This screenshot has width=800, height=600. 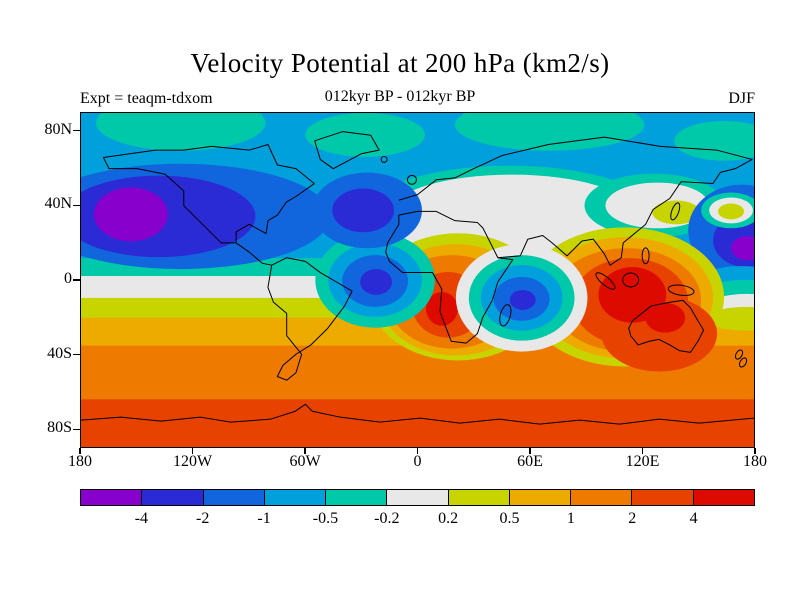 What do you see at coordinates (666, 326) in the screenshot?
I see `coast-australia` at bounding box center [666, 326].